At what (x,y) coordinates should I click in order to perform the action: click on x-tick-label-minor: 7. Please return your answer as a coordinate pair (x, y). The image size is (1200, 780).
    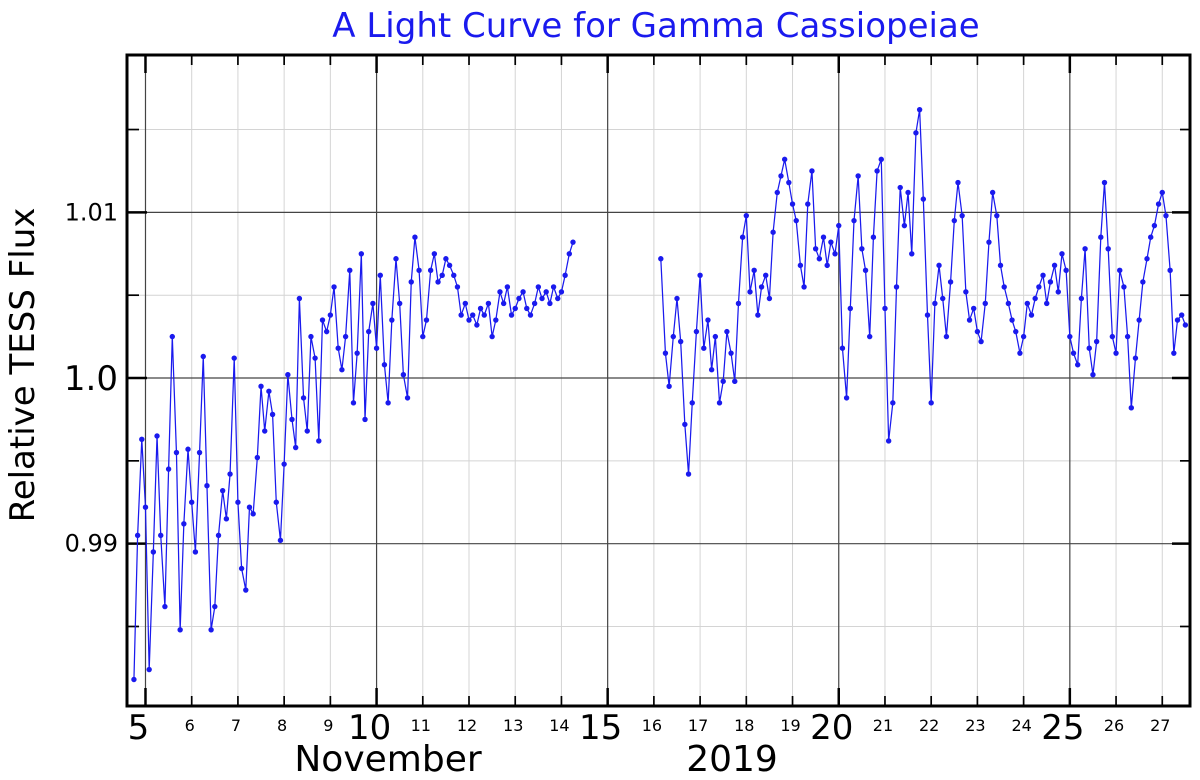
    Looking at the image, I should click on (236, 725).